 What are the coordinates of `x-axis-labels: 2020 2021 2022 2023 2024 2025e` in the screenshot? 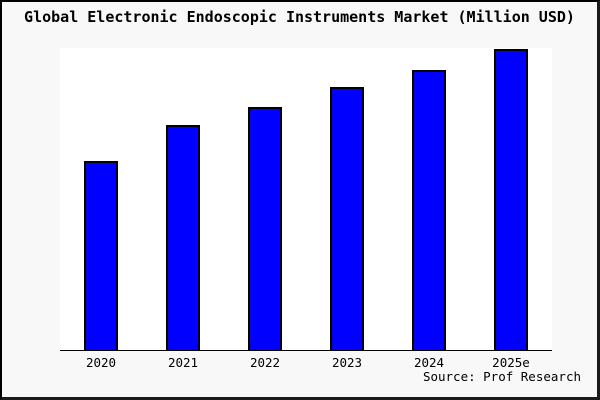 It's located at (306, 362).